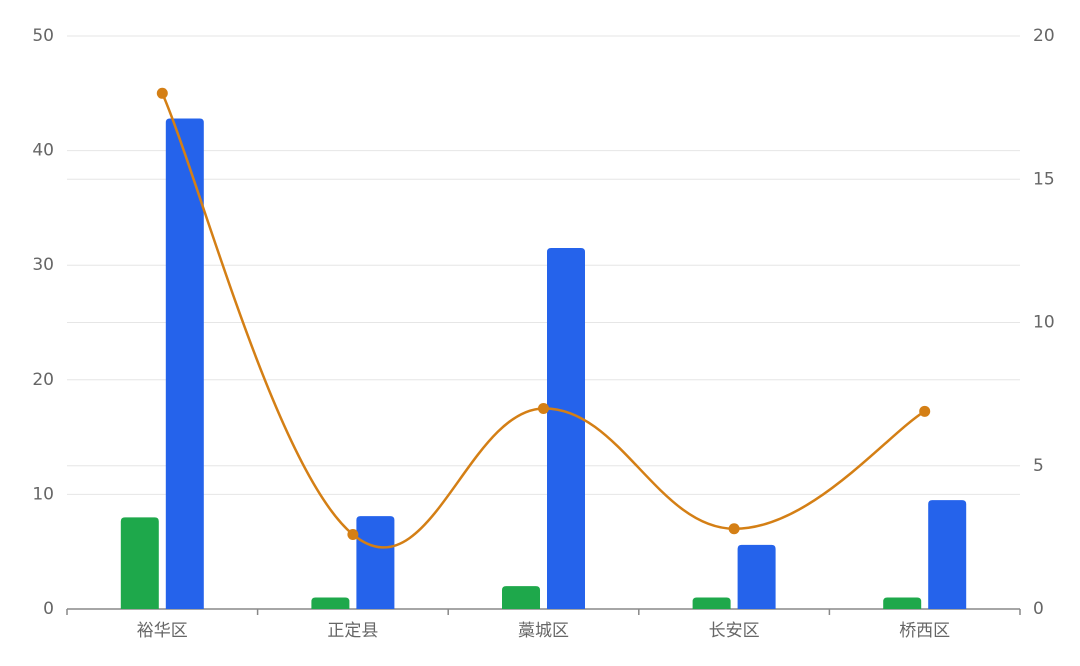 The image size is (1080, 666). Describe the element at coordinates (1038, 609) in the screenshot. I see `y2-tick-label: 0` at that location.